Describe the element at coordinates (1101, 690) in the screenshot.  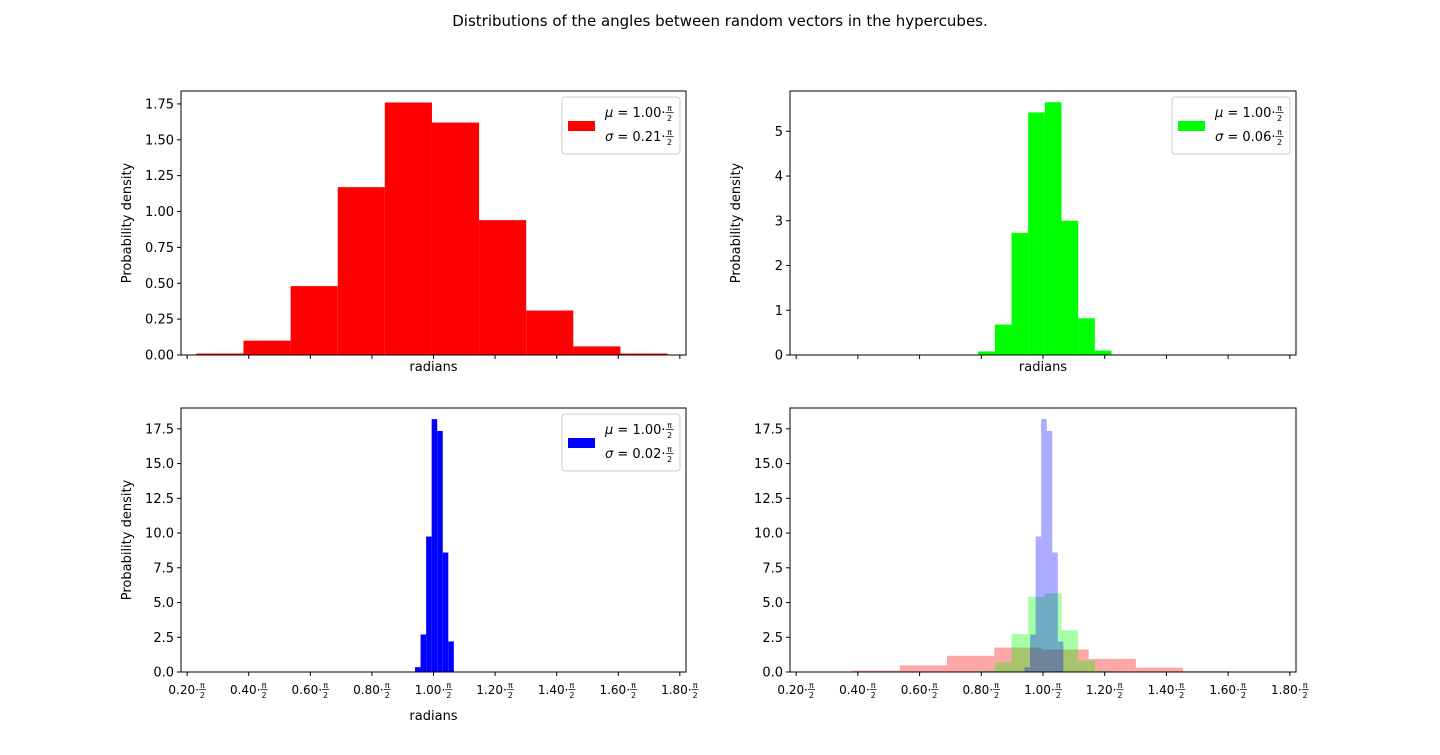
I see `x-tick-label: 1.20·` at that location.